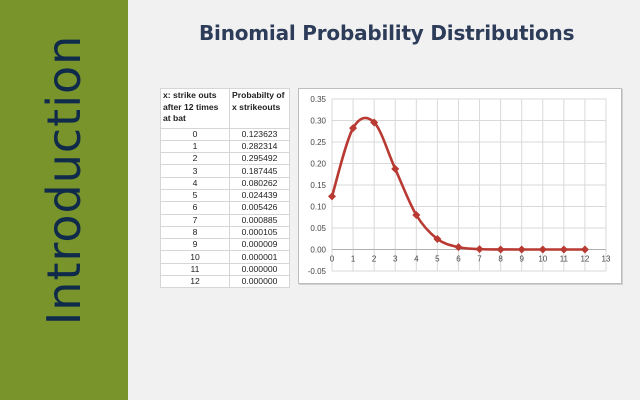 This screenshot has height=400, width=640. Describe the element at coordinates (64, 180) in the screenshot. I see `section-title: Introduction` at that location.